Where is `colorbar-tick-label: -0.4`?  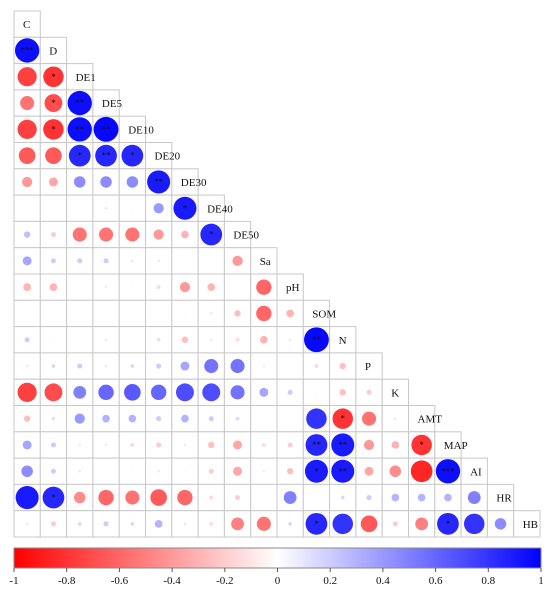 colorbar-tick-label: -0.4 is located at coordinates (172, 581).